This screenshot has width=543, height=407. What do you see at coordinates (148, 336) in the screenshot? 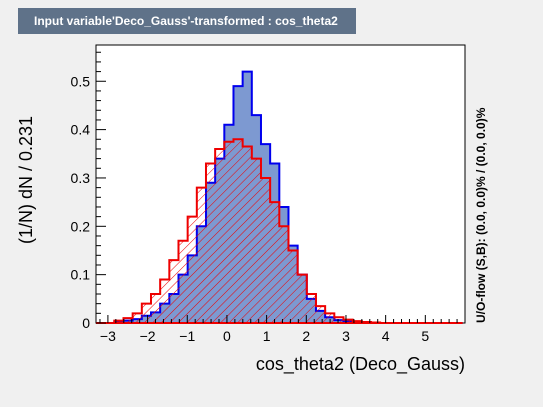
I see `x-tick-label: −2` at bounding box center [148, 336].